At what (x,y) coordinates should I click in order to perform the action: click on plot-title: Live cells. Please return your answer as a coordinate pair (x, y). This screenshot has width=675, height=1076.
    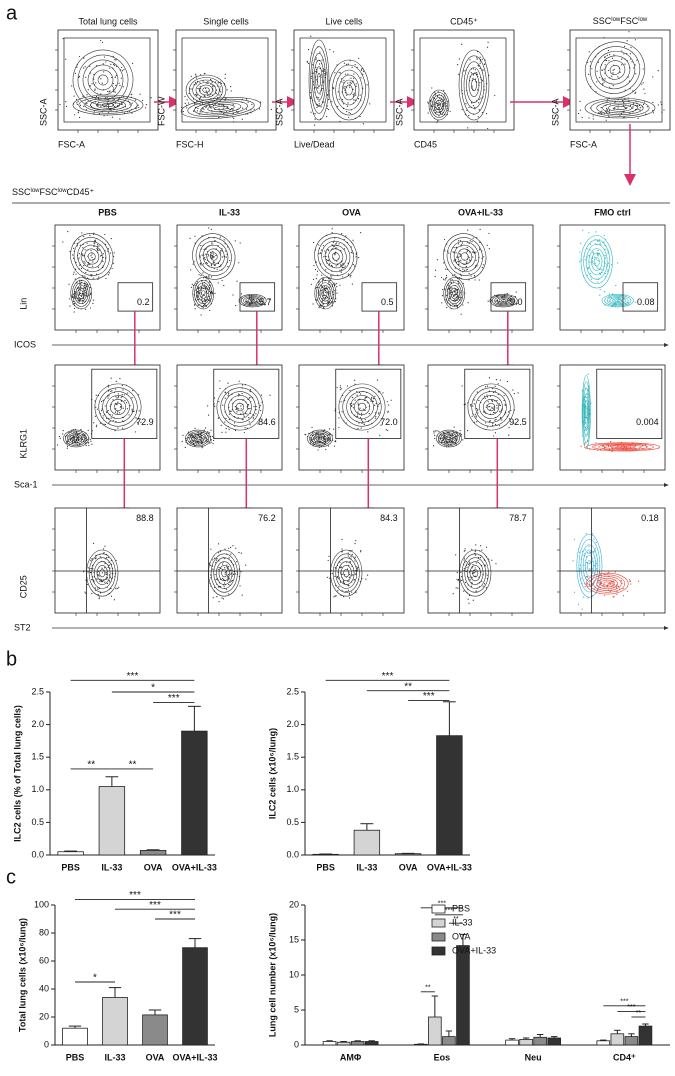
    Looking at the image, I should click on (344, 21).